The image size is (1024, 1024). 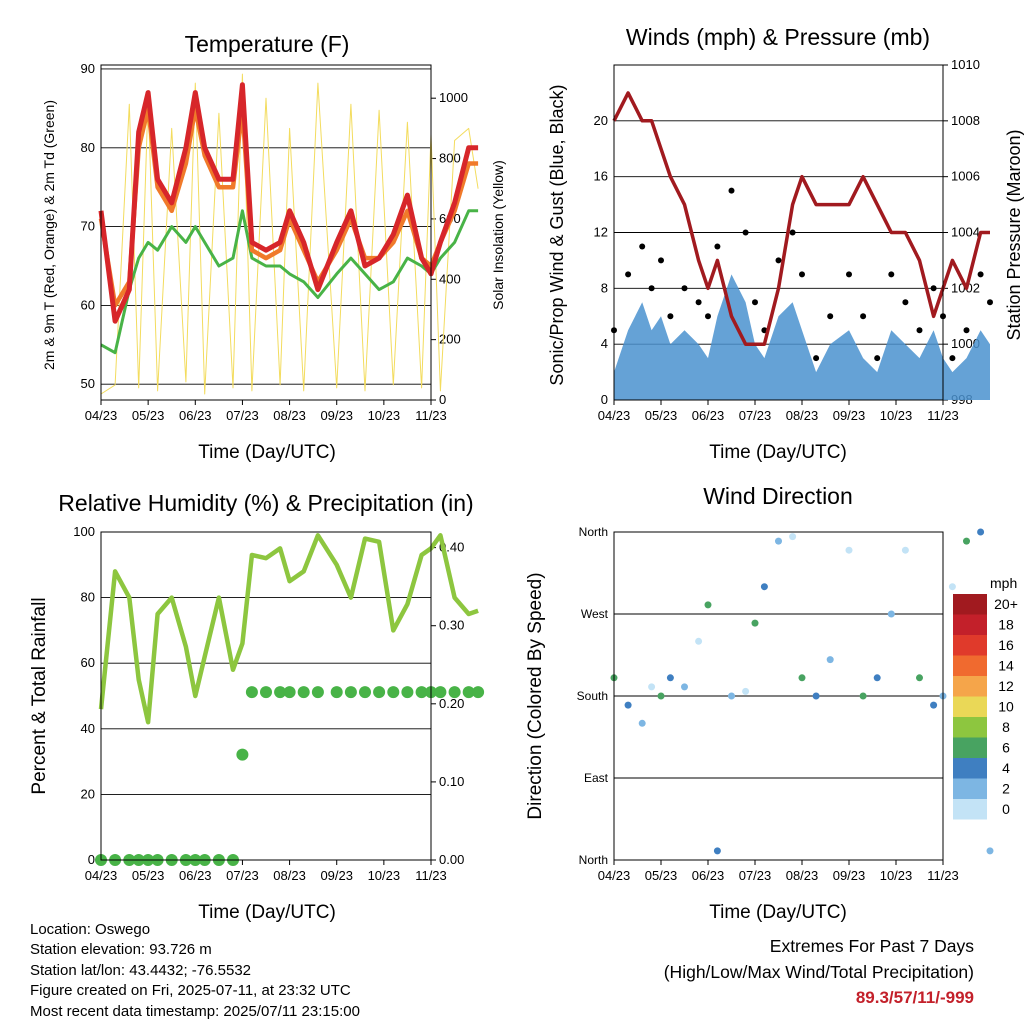 I want to click on colorbar-label: 6, so click(x=1006, y=748).